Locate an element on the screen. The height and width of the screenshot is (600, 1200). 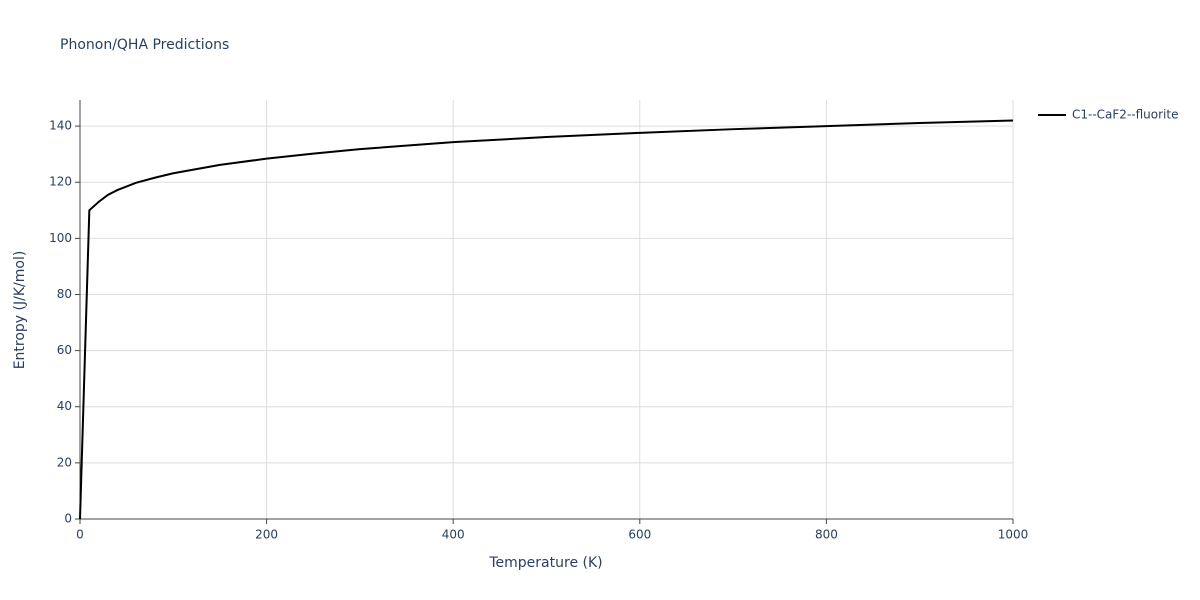
x-tick-label: 400 is located at coordinates (453, 535).